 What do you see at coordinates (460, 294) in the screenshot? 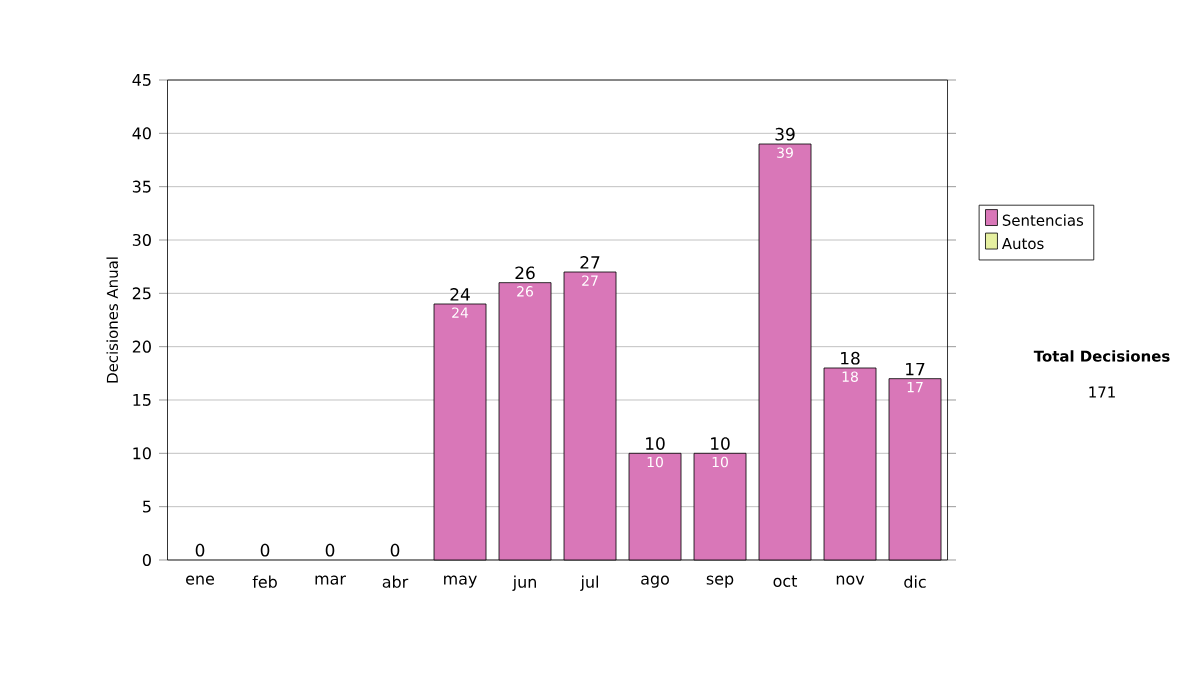
I see `total-label: 24` at bounding box center [460, 294].